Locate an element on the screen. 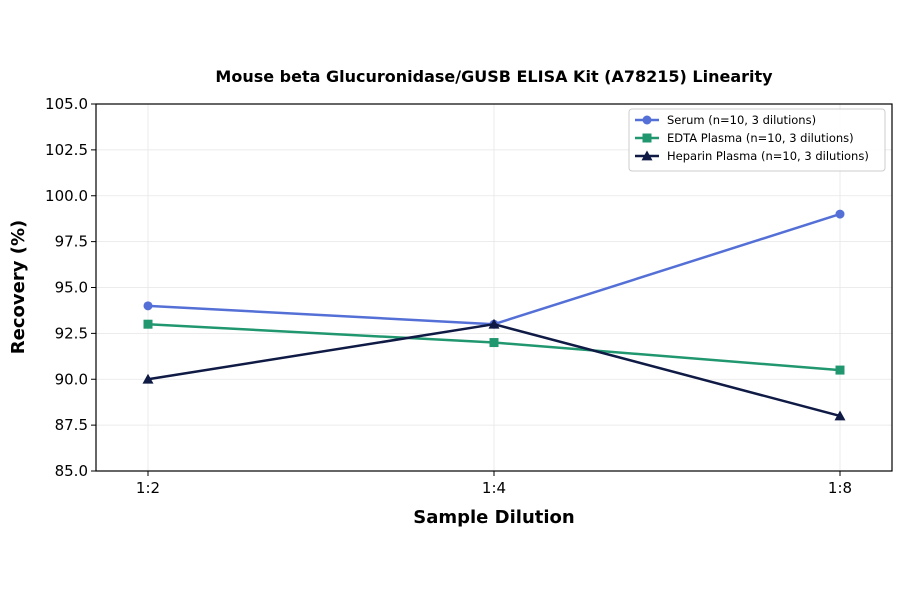  x-tick-label: 1:2 is located at coordinates (148, 488).